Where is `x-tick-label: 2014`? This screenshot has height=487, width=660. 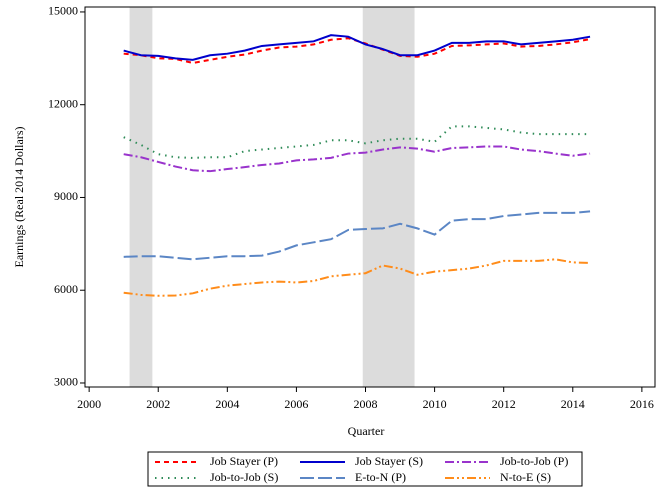 x-tick-label: 2014 is located at coordinates (573, 404).